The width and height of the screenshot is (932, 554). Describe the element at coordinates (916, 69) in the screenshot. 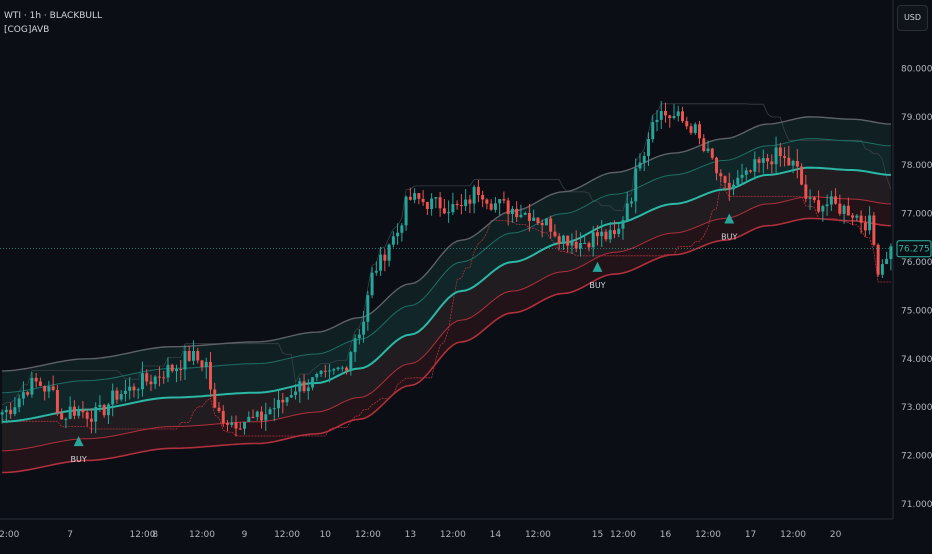

I see `y-tick-label: 80.000` at that location.